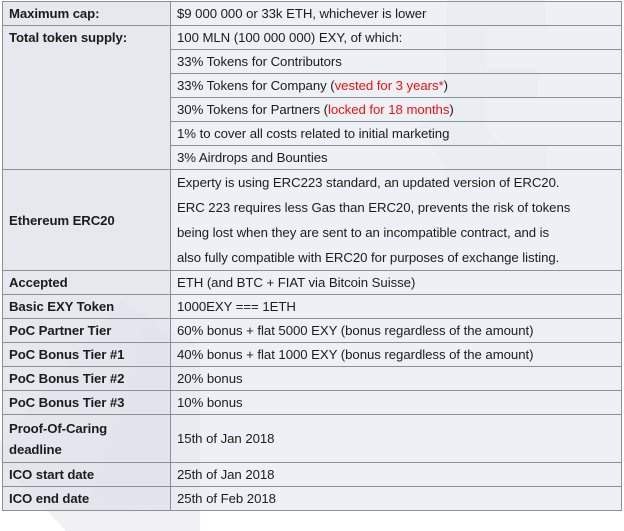 This screenshot has height=531, width=624. I want to click on row-label-accepted: Accepted, so click(86, 282).